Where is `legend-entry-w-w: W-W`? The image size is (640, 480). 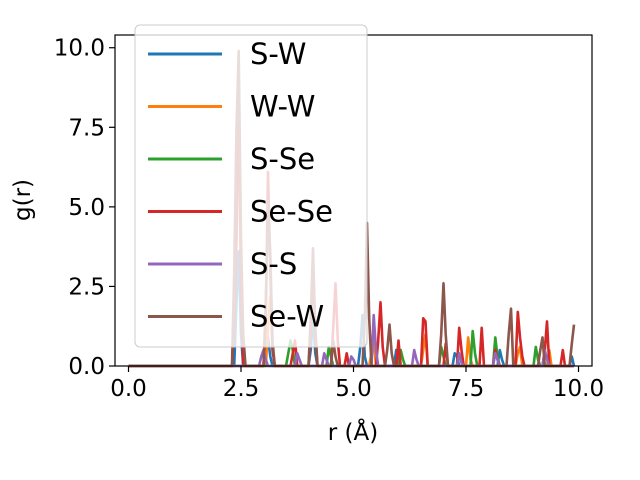
legend-entry-w-w: W-W is located at coordinates (282, 107).